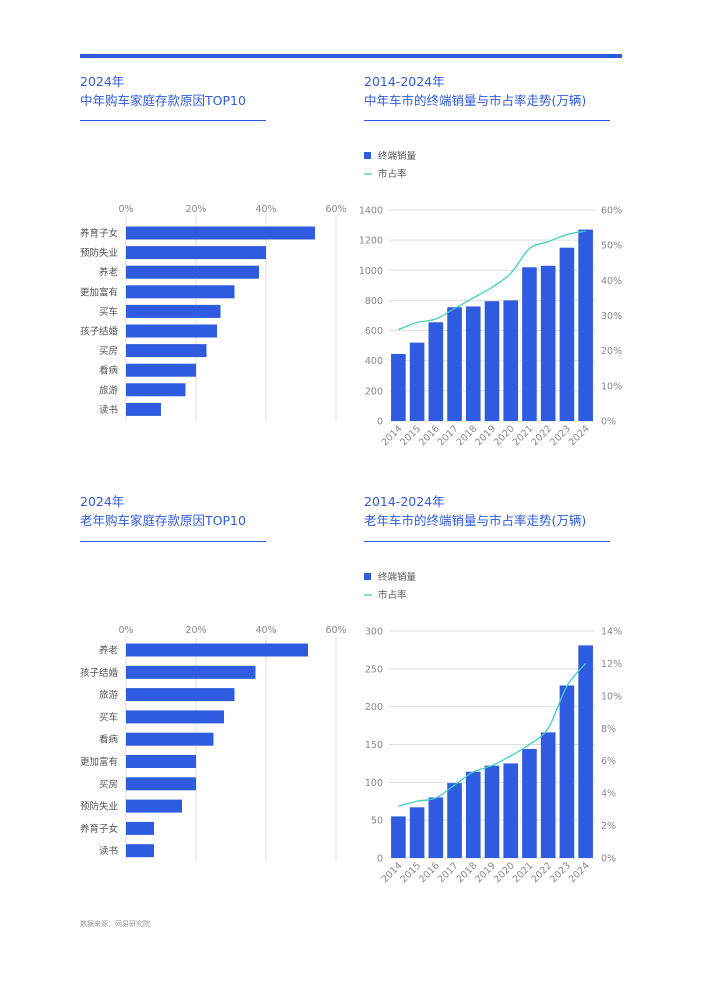 This screenshot has height=984, width=701. What do you see at coordinates (475, 511) in the screenshot?
I see `elder-sales-title: 2014-2024年 老年车市的终端销量与市占率走势(万辆)` at bounding box center [475, 511].